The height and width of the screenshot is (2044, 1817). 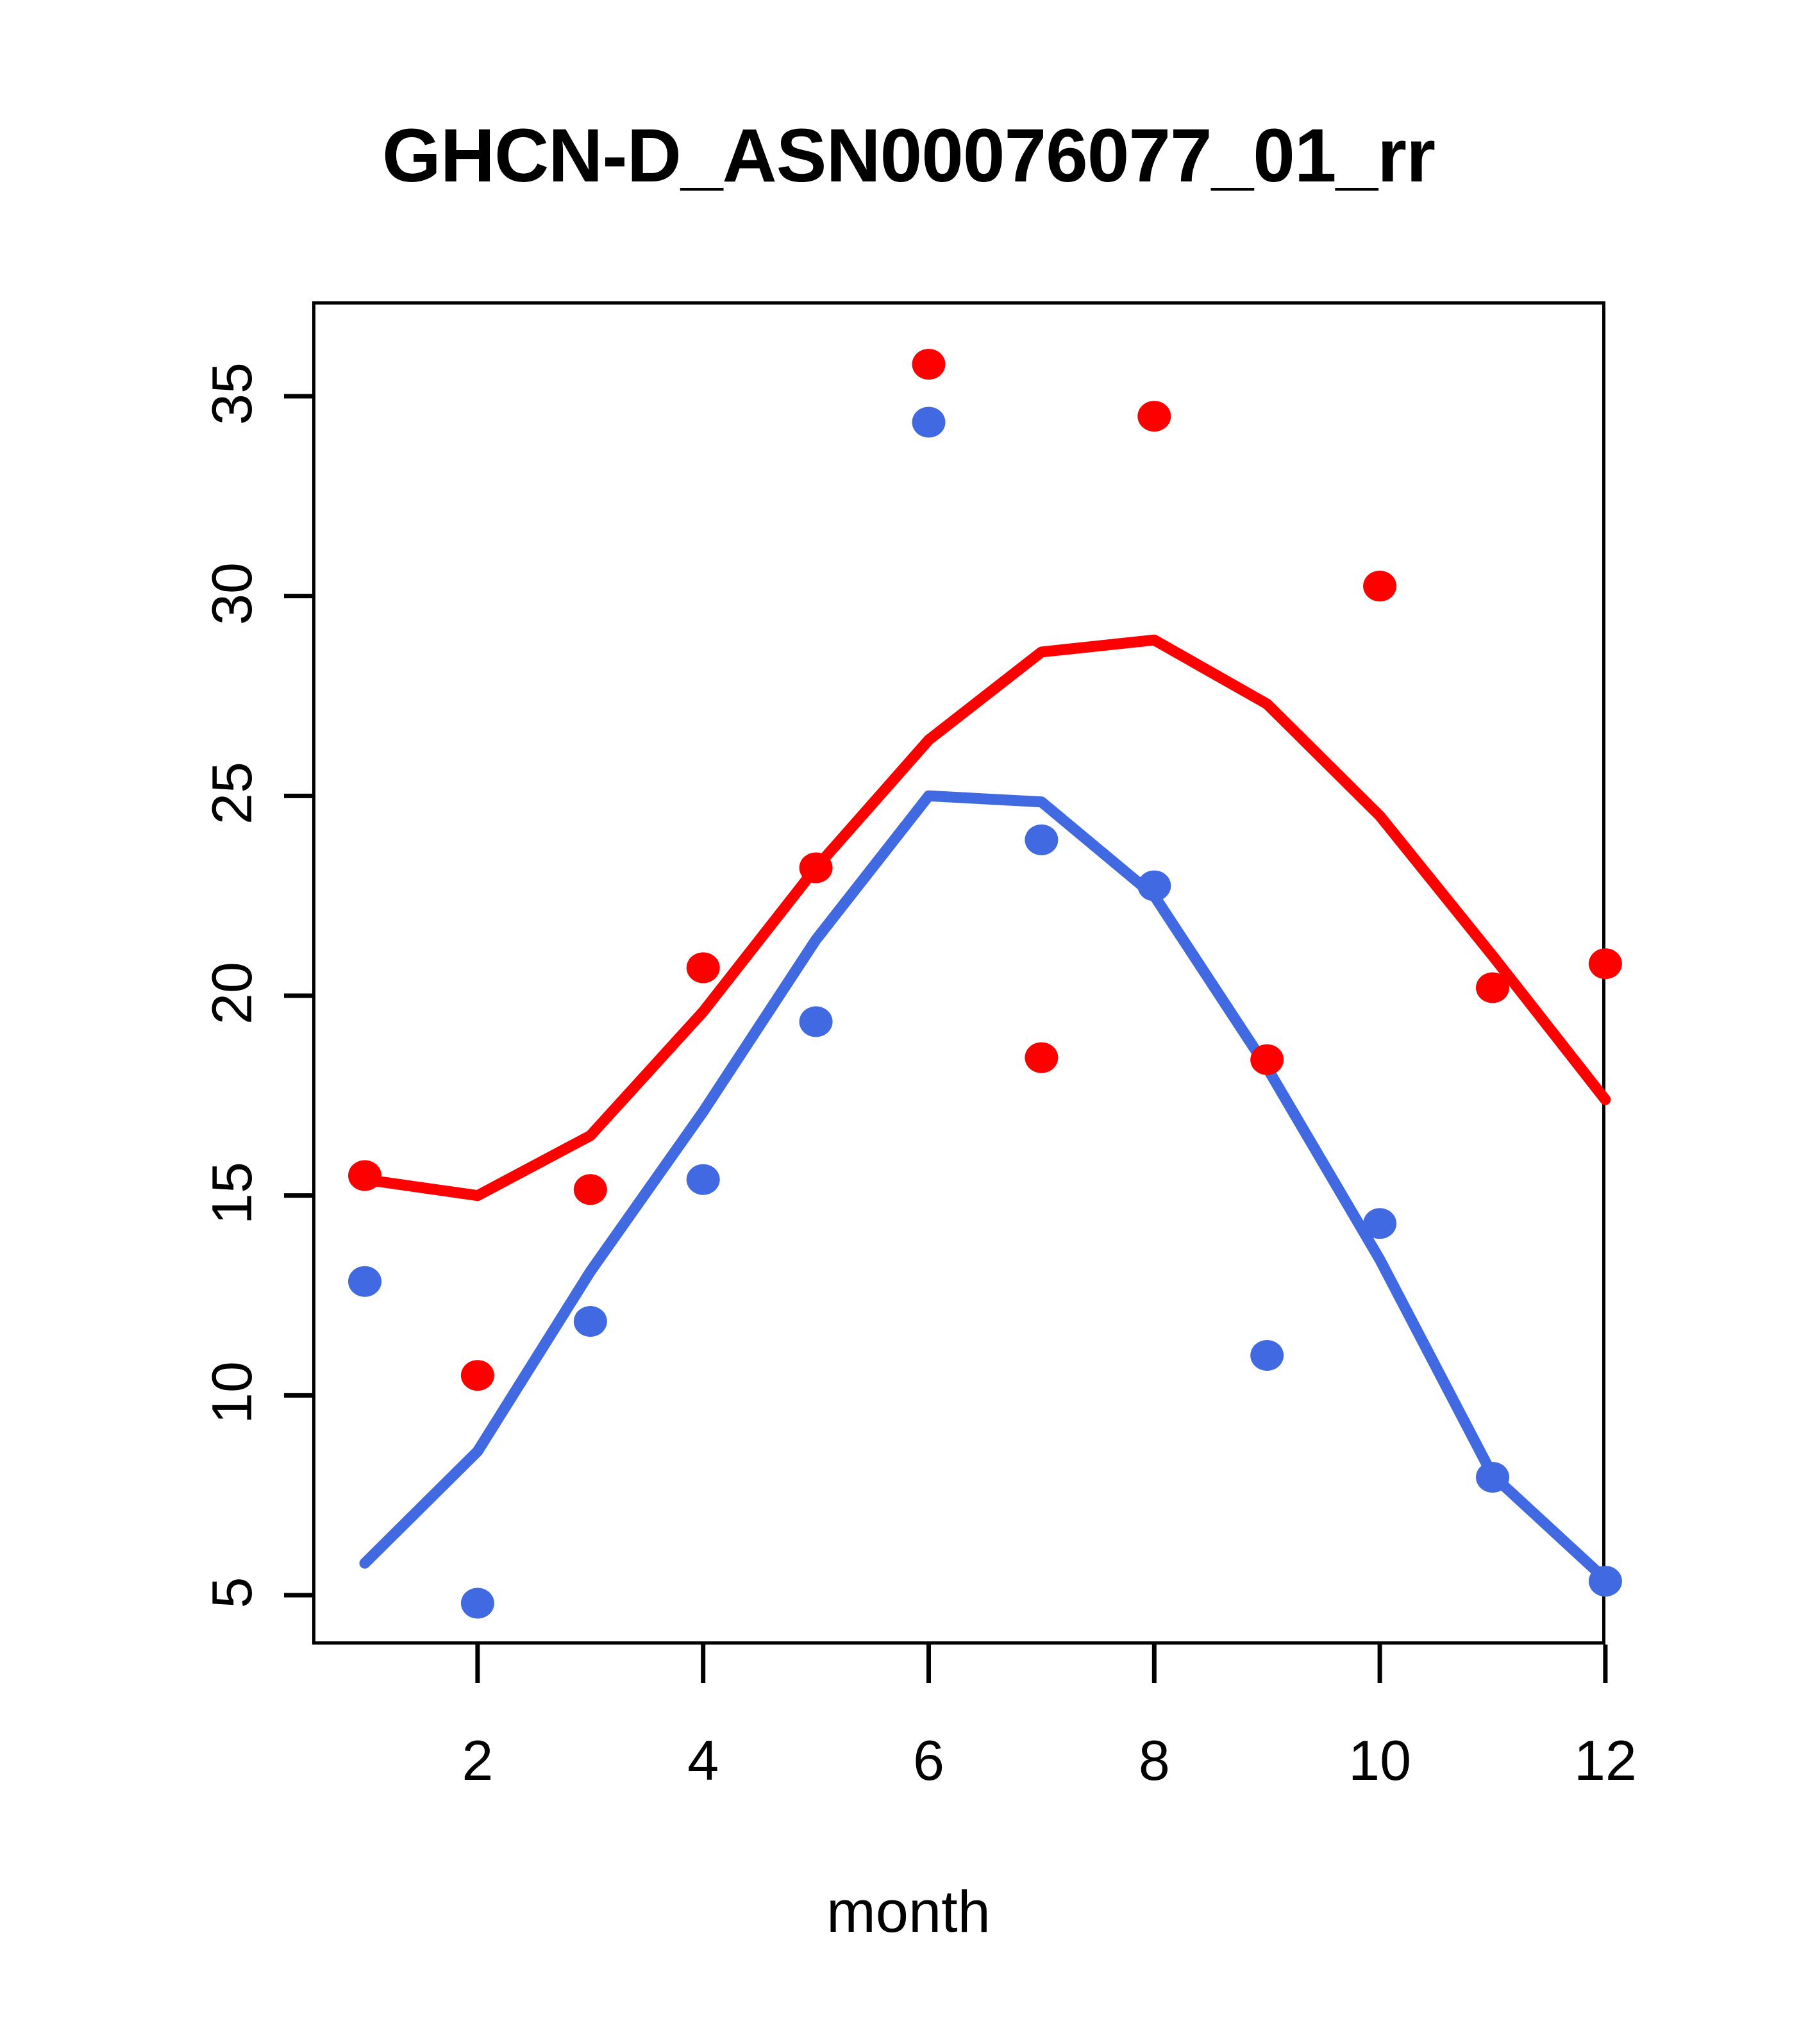 What do you see at coordinates (232, 1193) in the screenshot?
I see `y-tick-label: 15` at bounding box center [232, 1193].